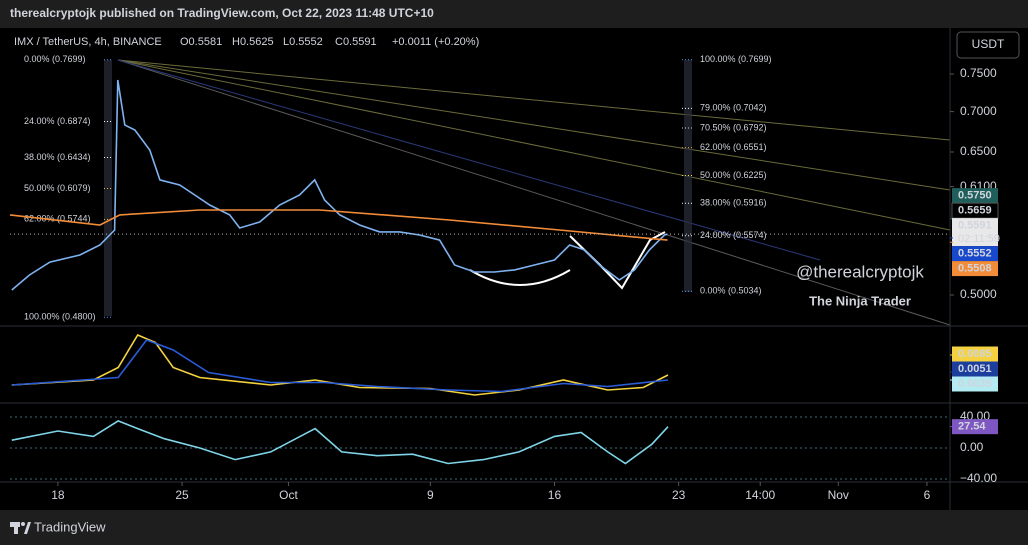 The width and height of the screenshot is (1028, 545). I want to click on x-tick-label: 23, so click(679, 495).